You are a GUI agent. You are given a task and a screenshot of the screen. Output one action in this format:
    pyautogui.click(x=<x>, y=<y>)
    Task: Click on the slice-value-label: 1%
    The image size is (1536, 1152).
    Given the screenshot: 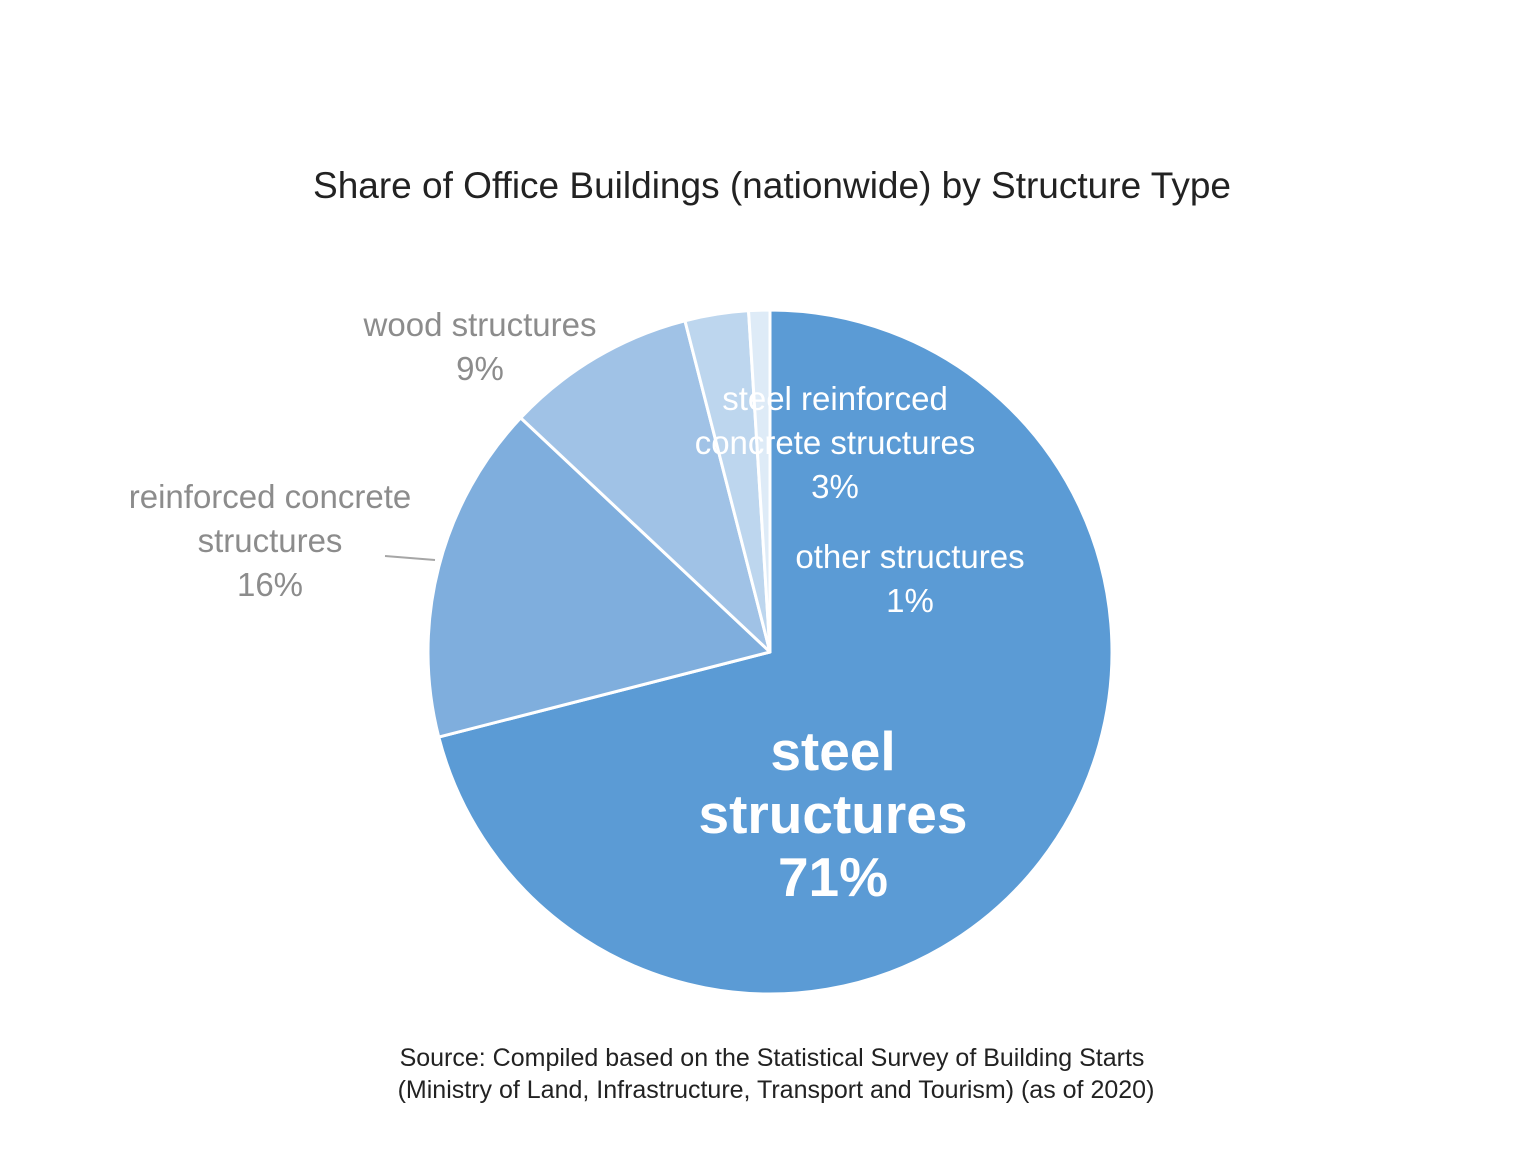 What is the action you would take?
    pyautogui.click(x=910, y=600)
    